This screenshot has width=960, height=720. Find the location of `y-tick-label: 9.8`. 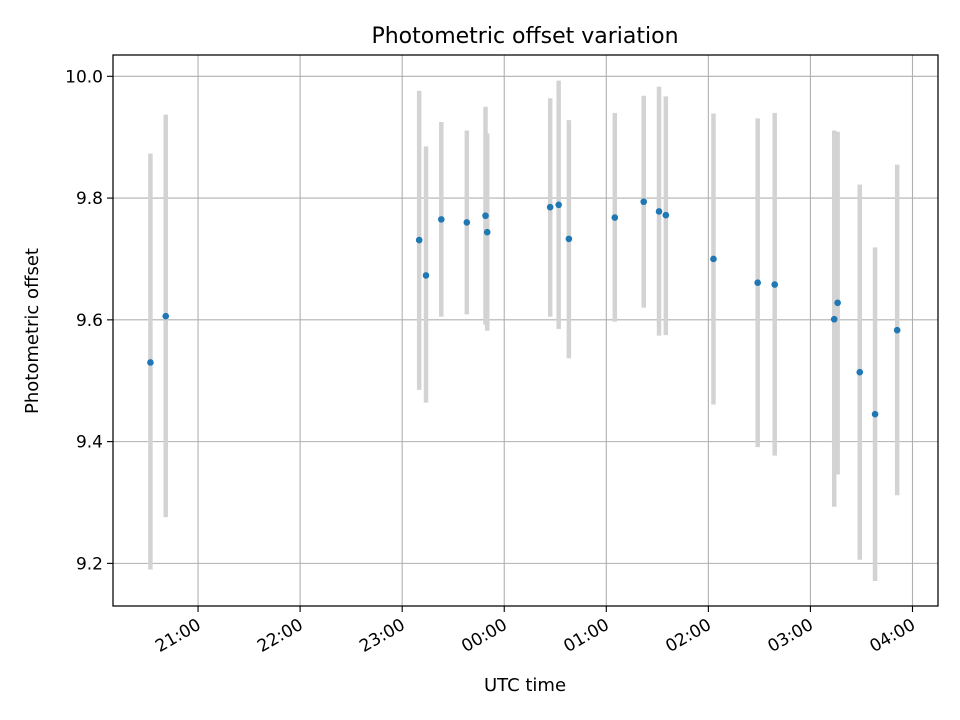

y-tick-label: 9.8 is located at coordinates (89, 199).